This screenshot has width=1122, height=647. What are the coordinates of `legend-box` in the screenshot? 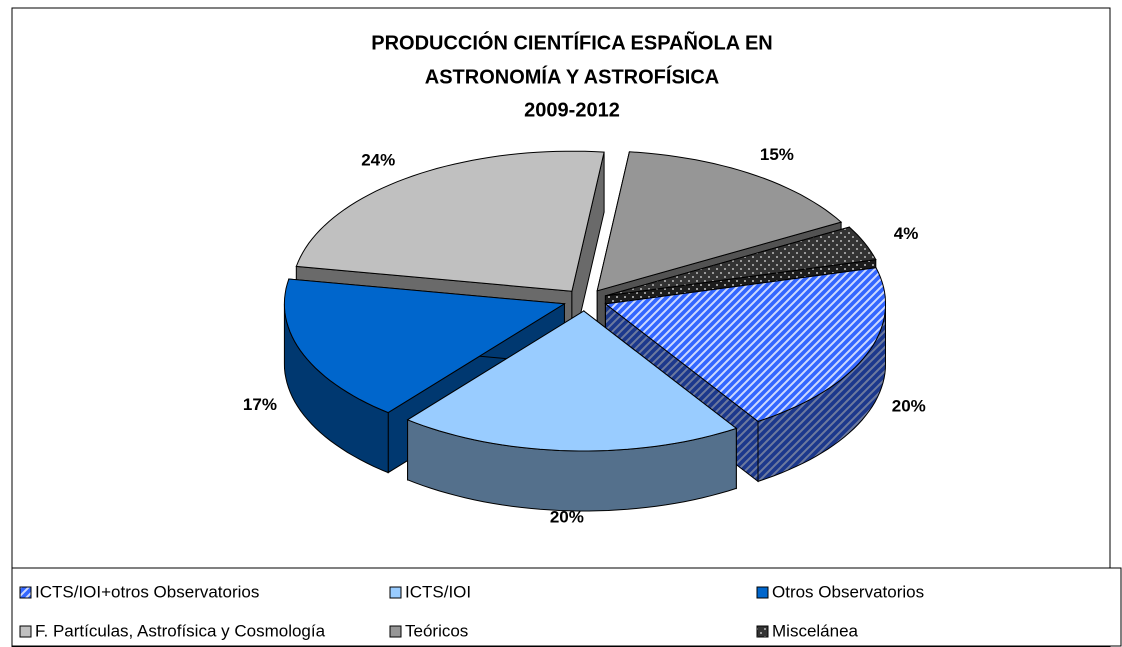 It's located at (566, 607).